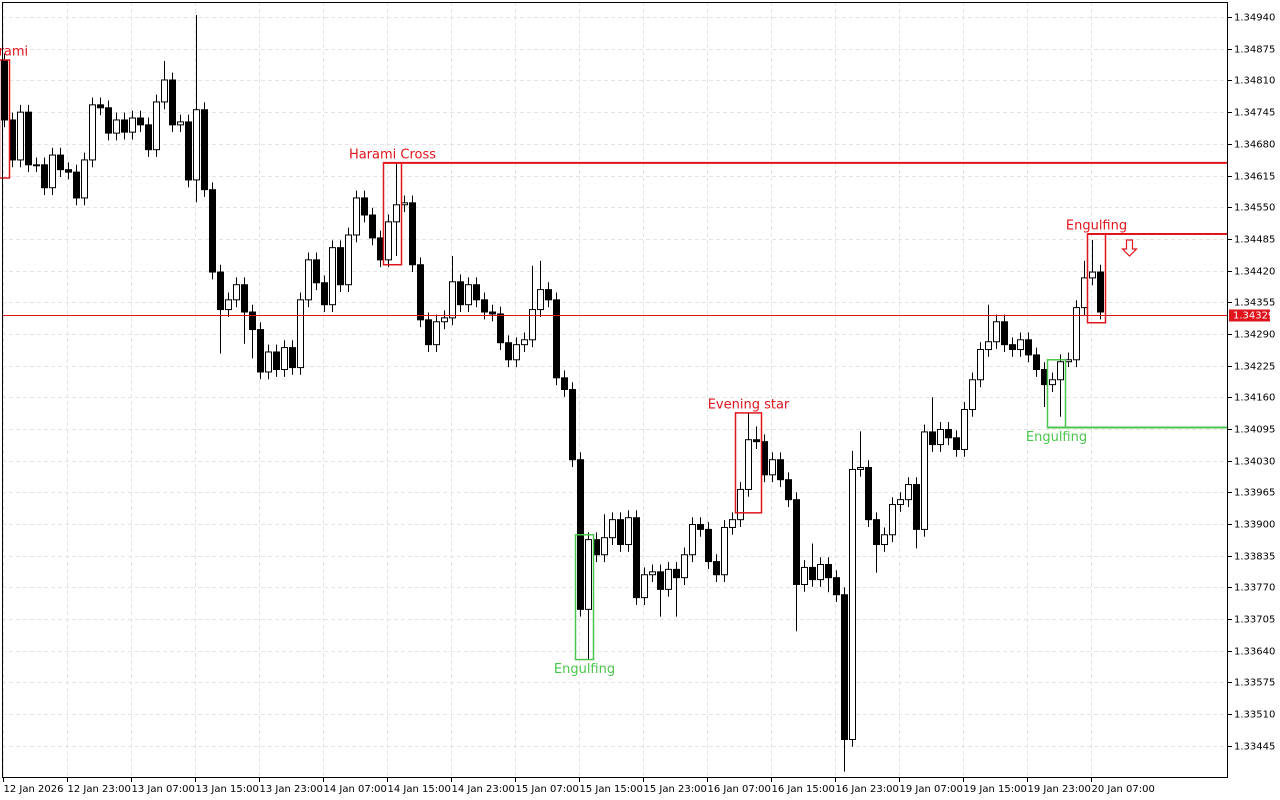  I want to click on x-tick-label: 12 Jan 23:00, so click(99, 789).